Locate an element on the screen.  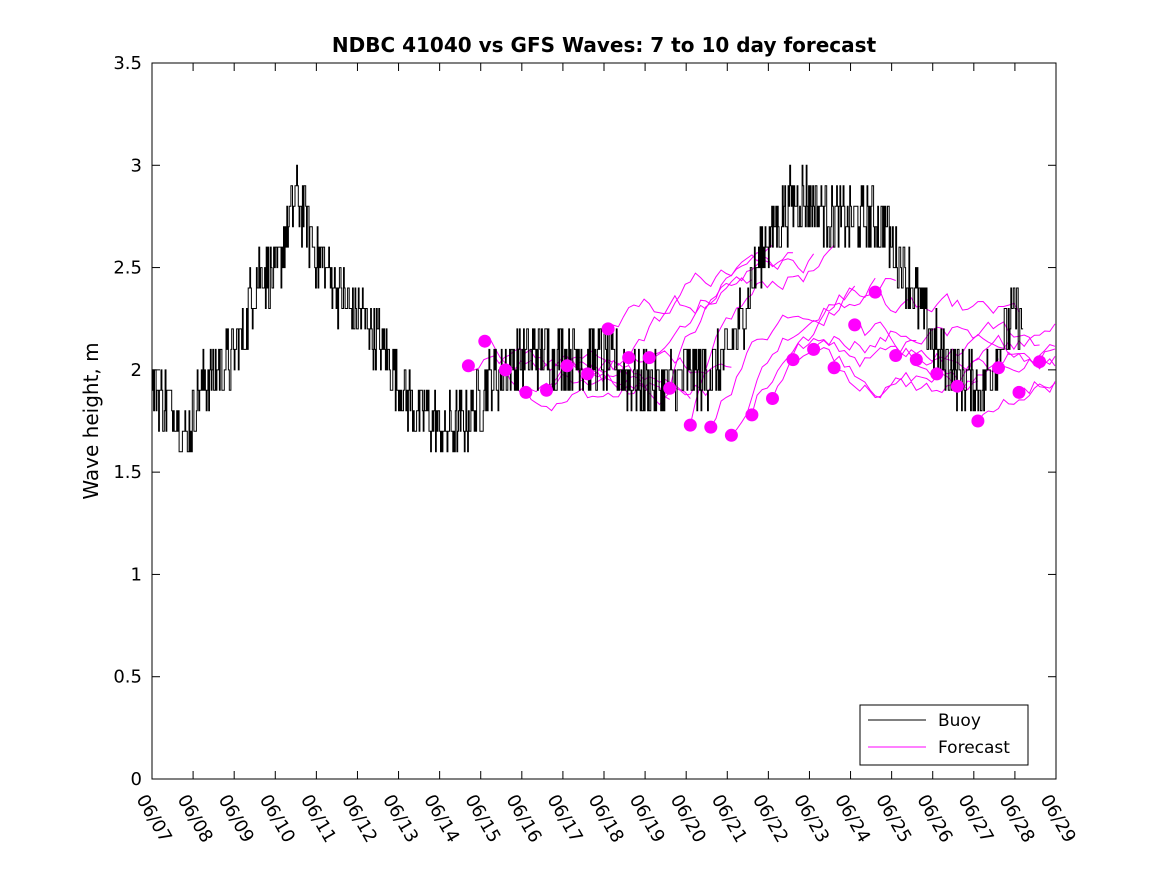
y-tick-label: 2.5 is located at coordinates (127, 268).